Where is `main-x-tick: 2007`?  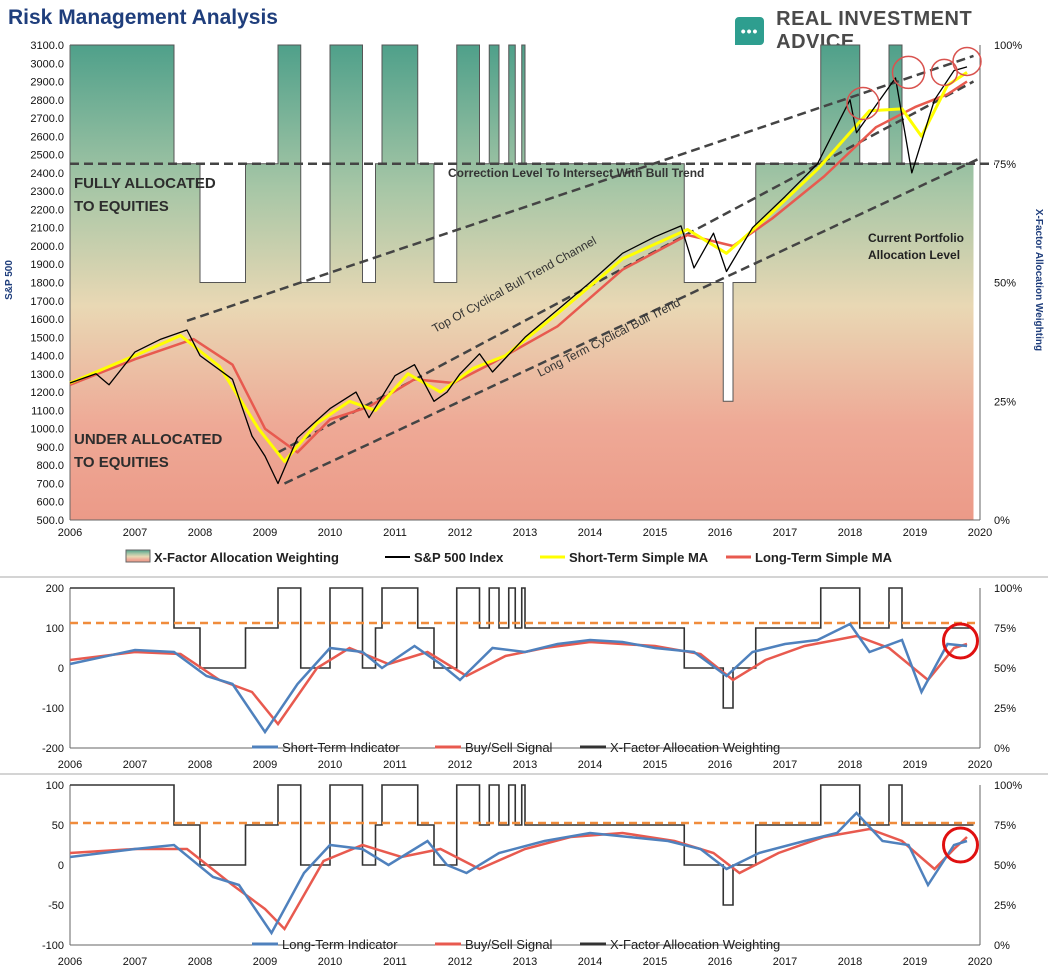
main-x-tick: 2007 is located at coordinates (135, 533).